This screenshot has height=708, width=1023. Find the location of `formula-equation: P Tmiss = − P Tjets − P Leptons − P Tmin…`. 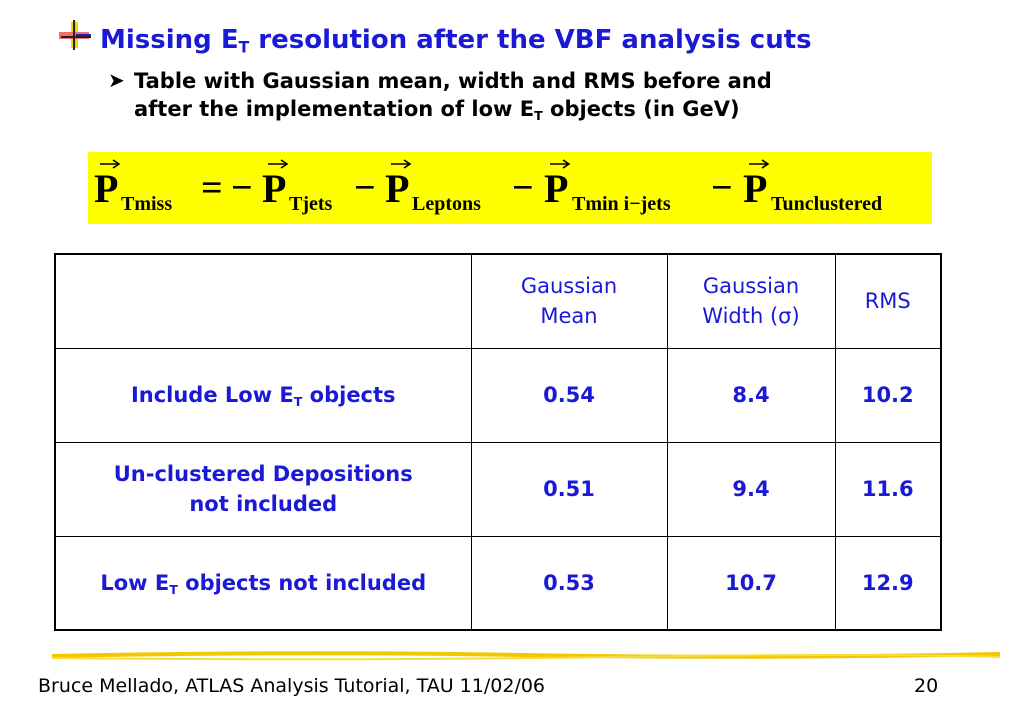

formula-equation: P Tmiss = − P Tjets − P Leptons − P Tmin… is located at coordinates (488, 187).